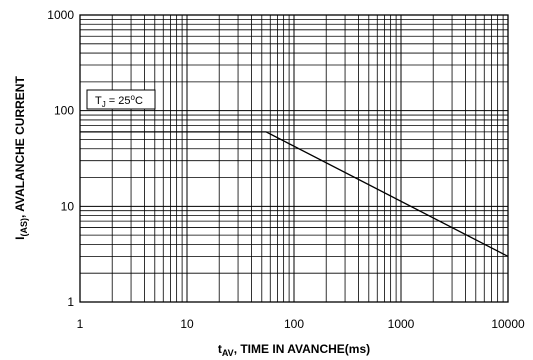 This screenshot has height=360, width=533. I want to click on y-tick-label: 1, so click(70, 302).